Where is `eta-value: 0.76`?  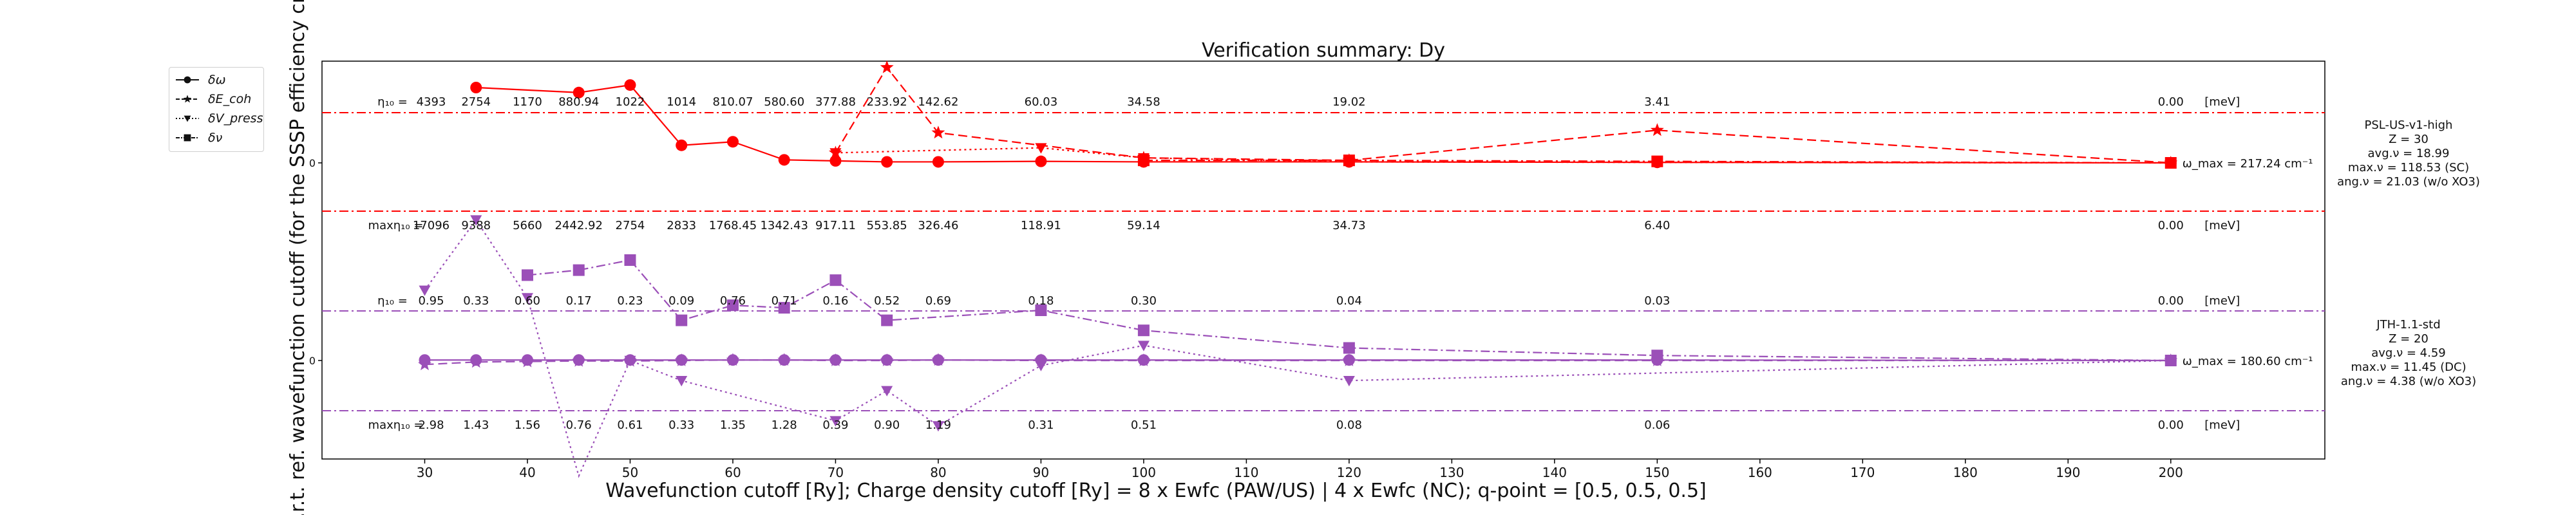
eta-value: 0.76 is located at coordinates (733, 301).